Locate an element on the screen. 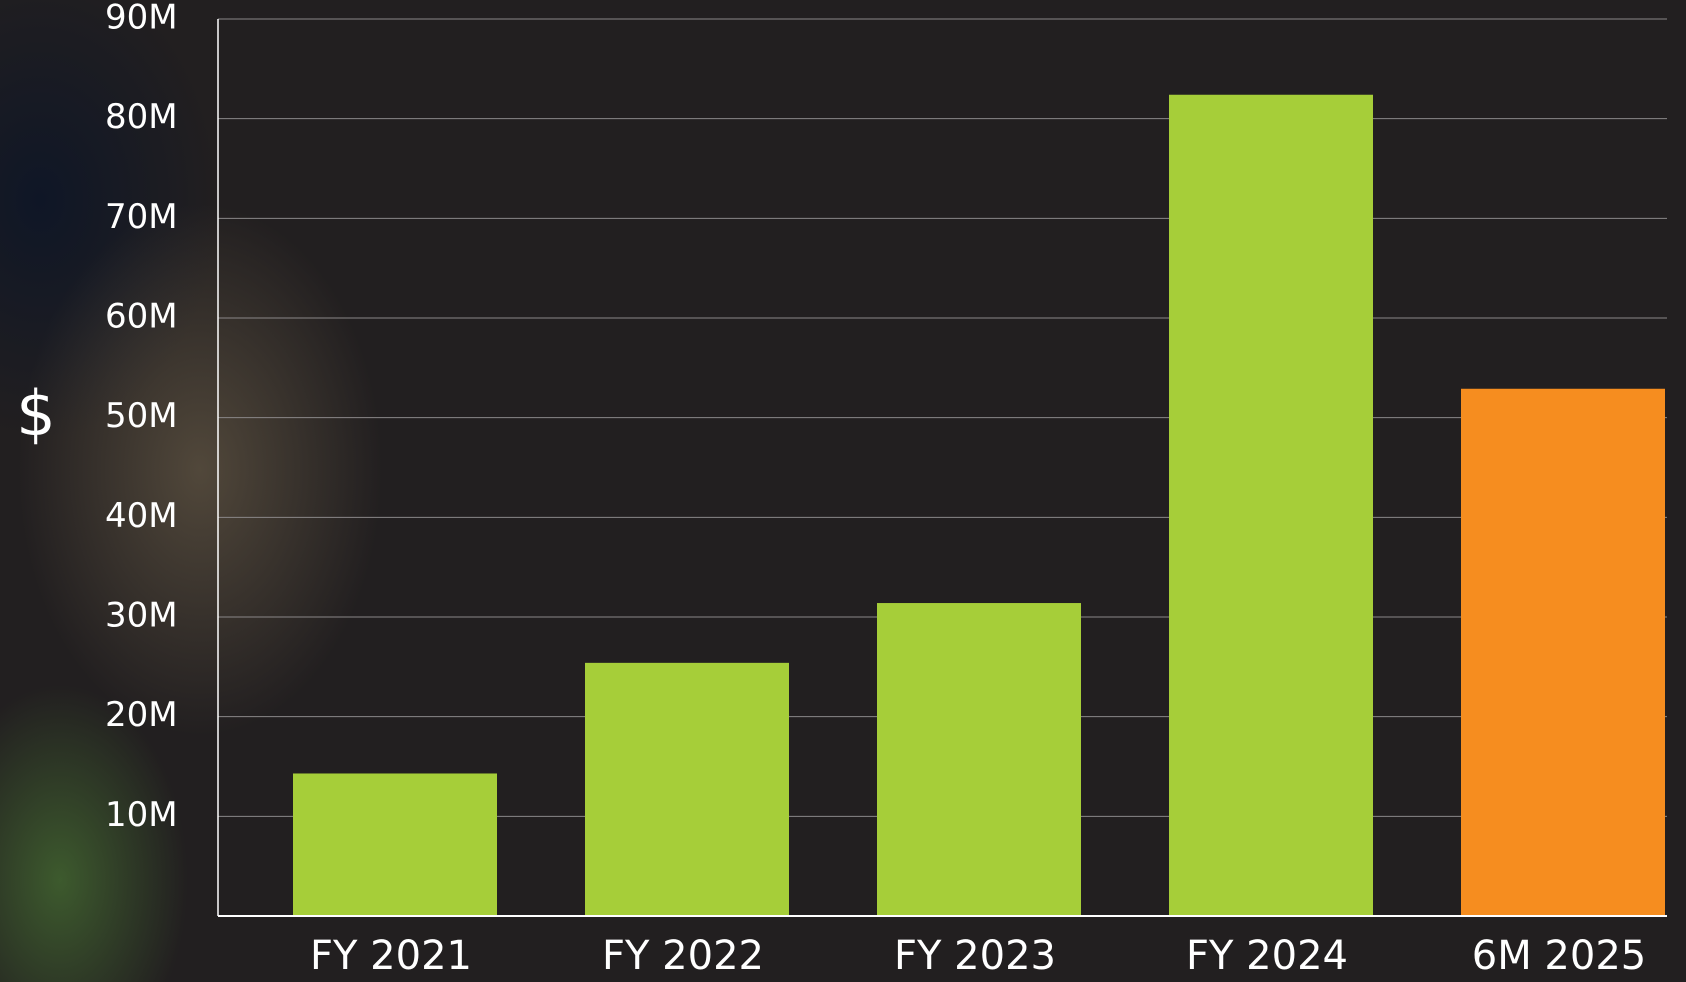 The width and height of the screenshot is (1686, 982). x-tick-label: FY 2023 is located at coordinates (975, 956).